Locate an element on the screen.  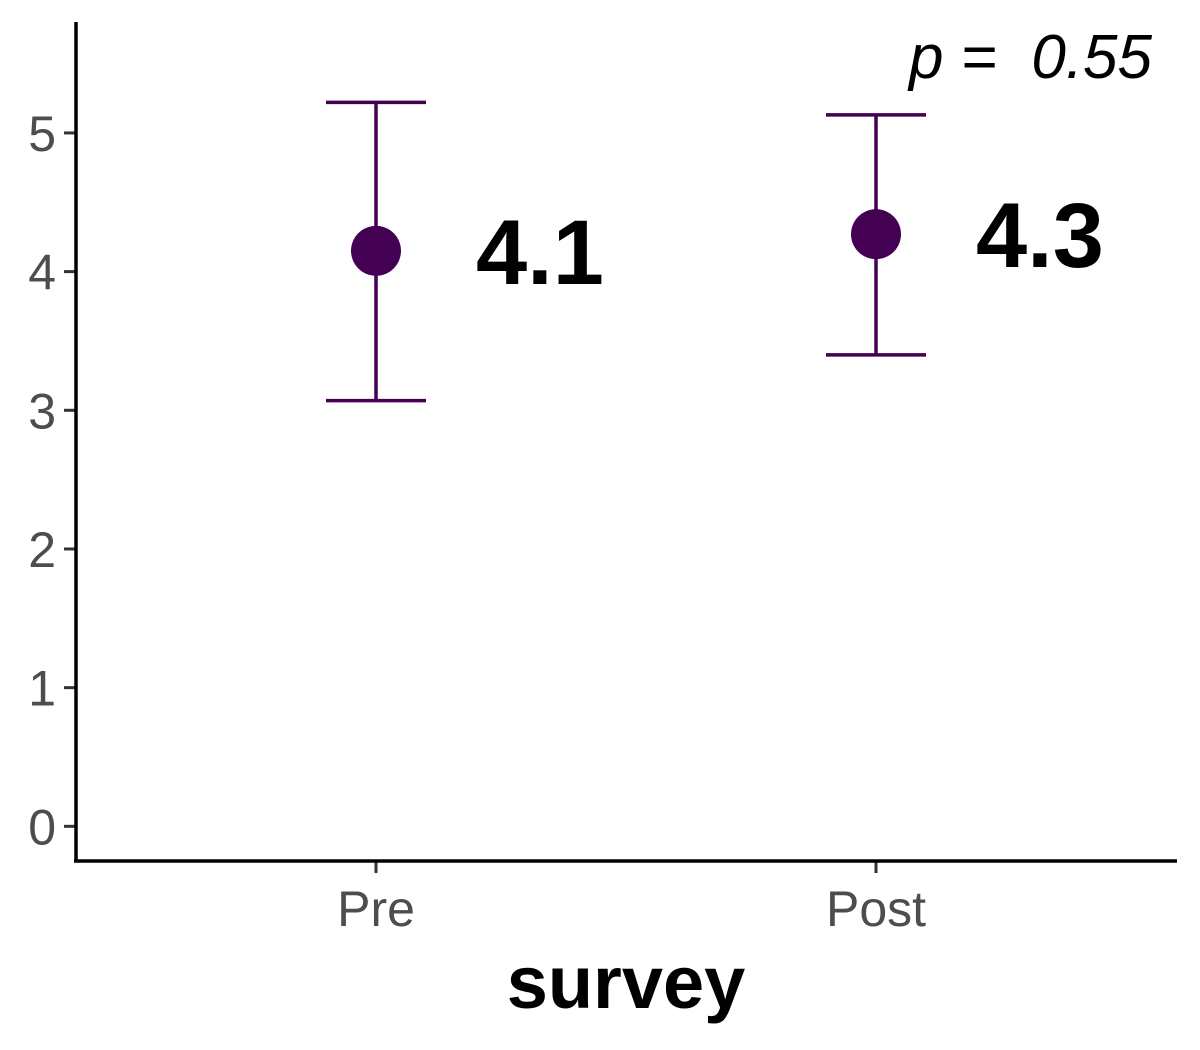
y-tick-label: 0 is located at coordinates (42, 827).